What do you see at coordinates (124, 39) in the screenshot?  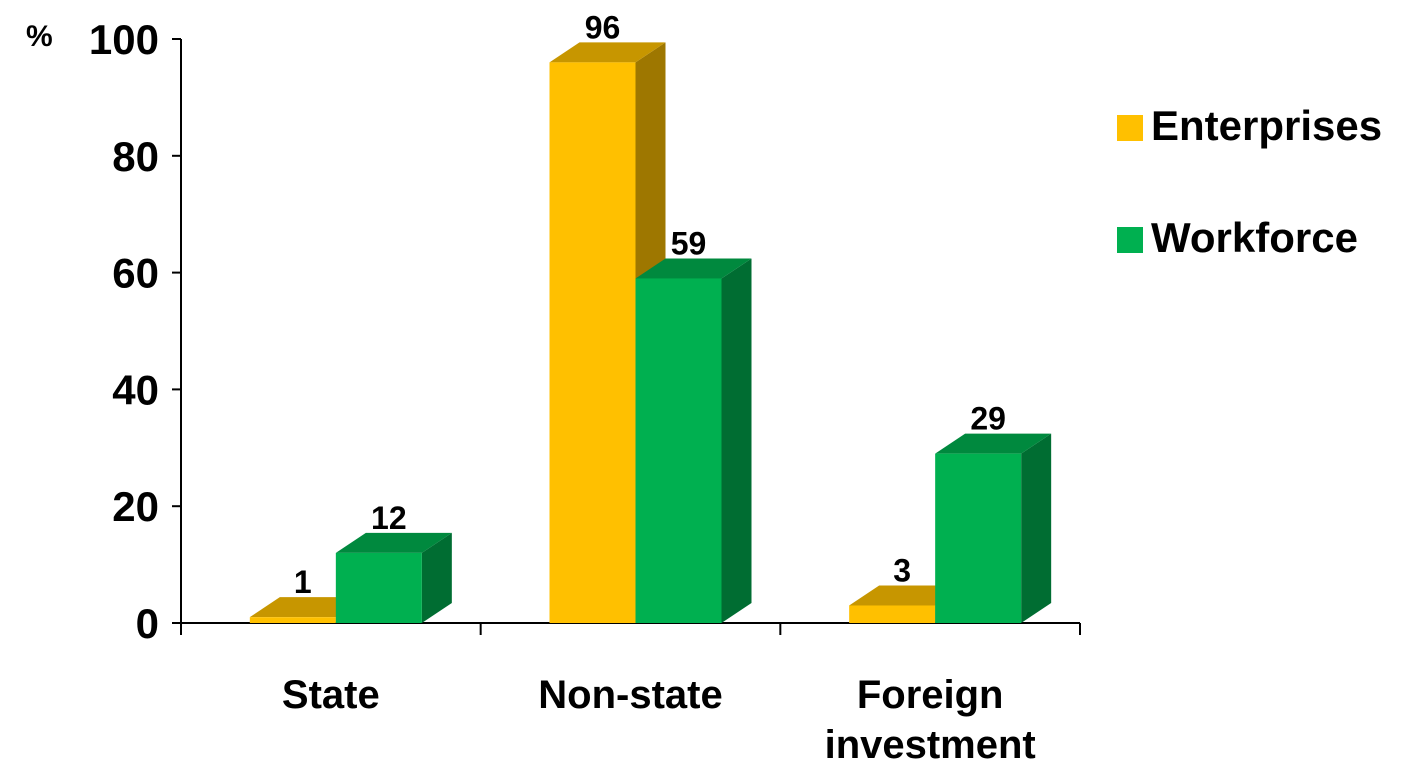 I see `y-tick-label: 100` at bounding box center [124, 39].